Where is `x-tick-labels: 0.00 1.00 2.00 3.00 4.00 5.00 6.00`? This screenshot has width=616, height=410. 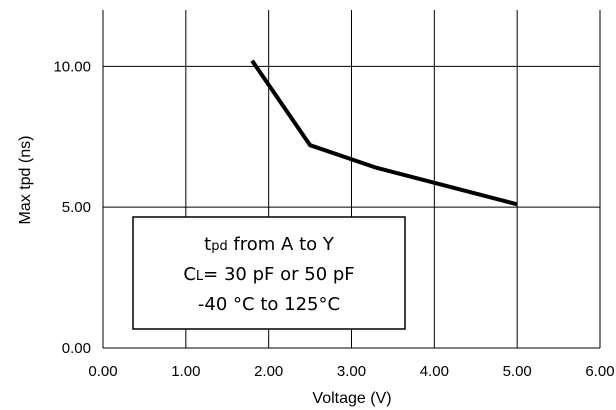
x-tick-labels: 0.00 1.00 2.00 3.00 4.00 5.00 6.00 is located at coordinates (351, 371).